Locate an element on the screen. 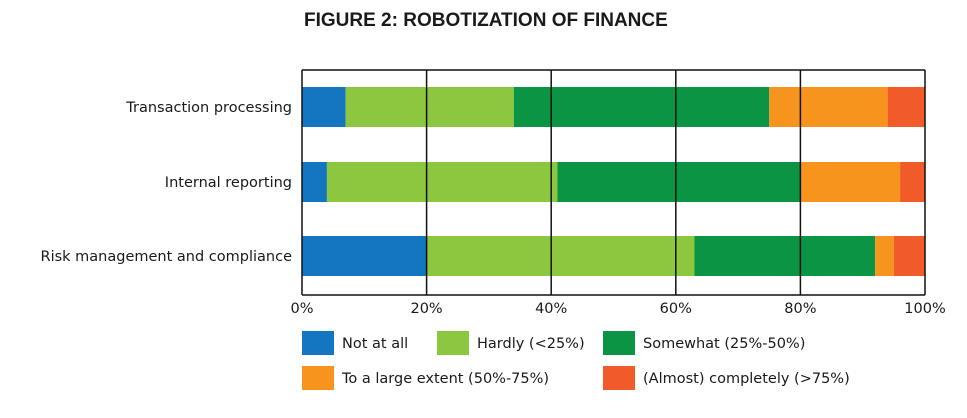 This screenshot has width=967, height=418. bar-transaction-processing-not-at-all is located at coordinates (324, 107).